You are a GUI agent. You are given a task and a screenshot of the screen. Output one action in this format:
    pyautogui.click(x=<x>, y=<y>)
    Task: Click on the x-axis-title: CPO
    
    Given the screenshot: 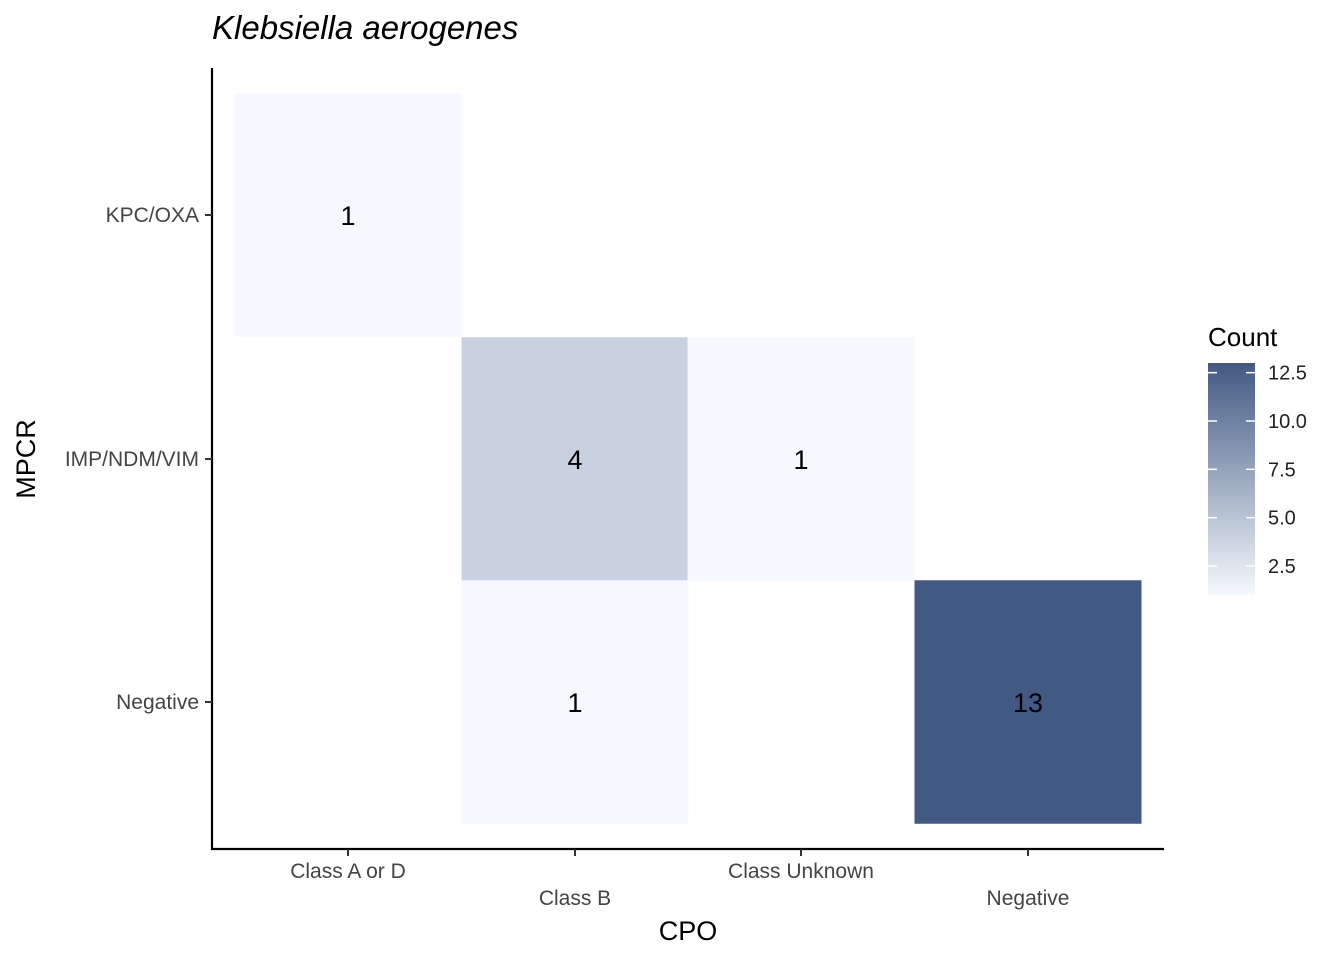 What is the action you would take?
    pyautogui.click(x=688, y=931)
    